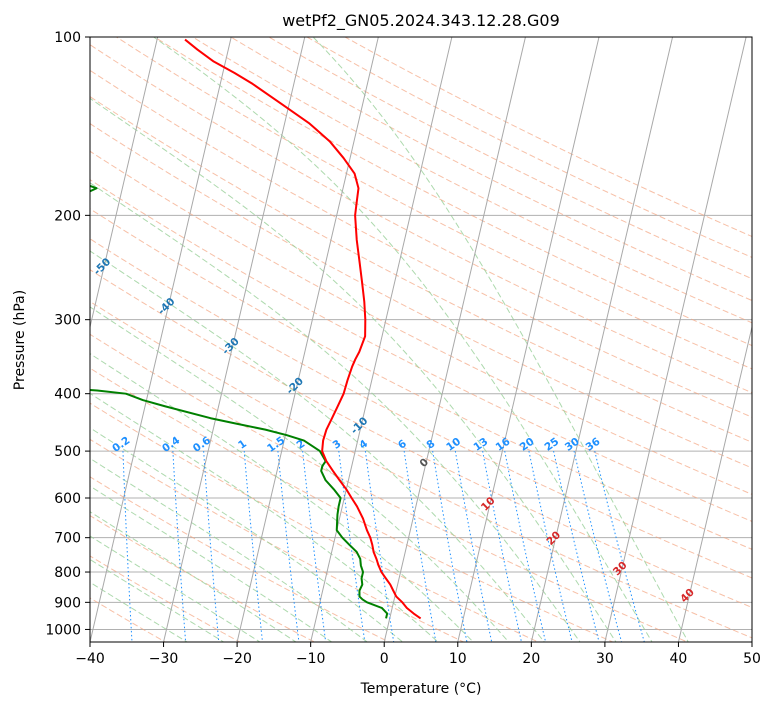 This screenshot has width=775, height=708. I want to click on y-tick-label: 100, so click(67, 38).